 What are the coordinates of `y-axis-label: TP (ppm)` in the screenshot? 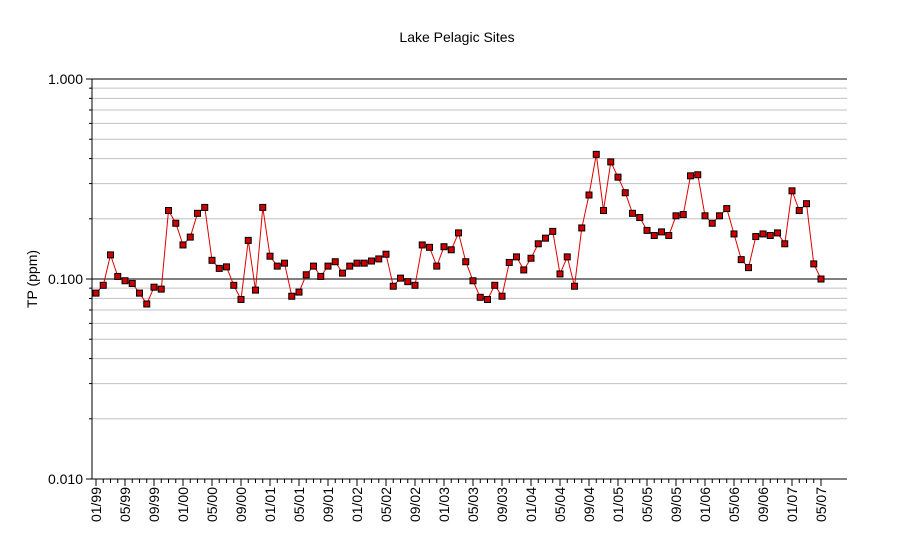 It's located at (32, 279).